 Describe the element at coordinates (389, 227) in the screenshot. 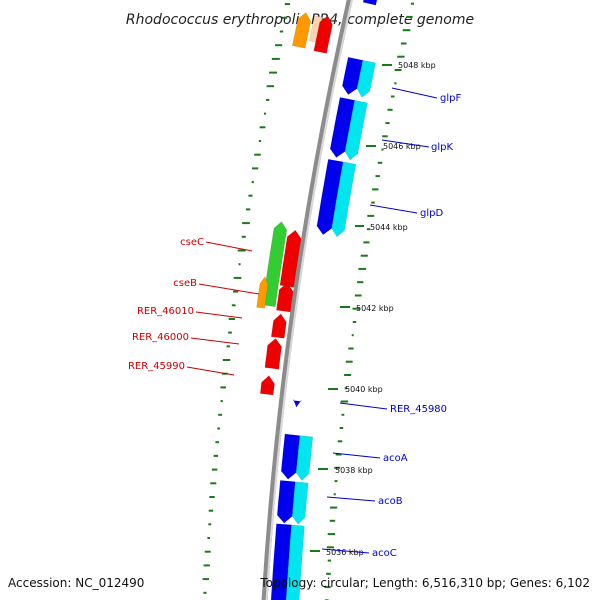

I see `kbp-tick-label: 5044 kbp` at that location.